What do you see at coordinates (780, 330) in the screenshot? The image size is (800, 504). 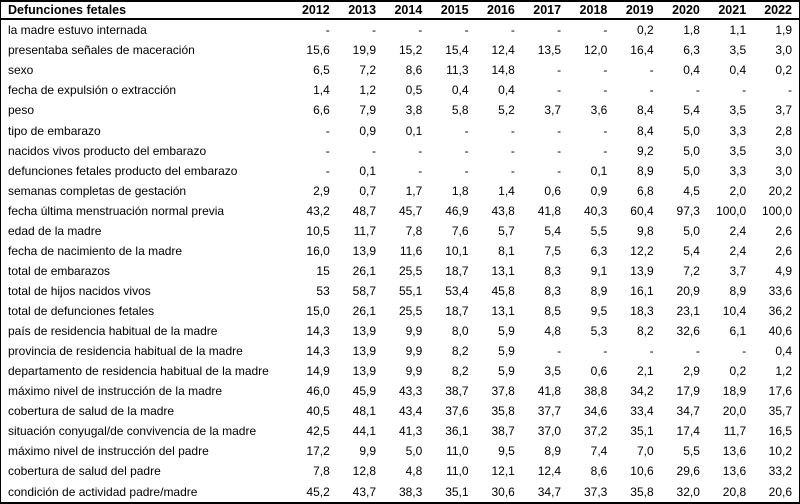 I see `cell-value: 40,6` at bounding box center [780, 330].